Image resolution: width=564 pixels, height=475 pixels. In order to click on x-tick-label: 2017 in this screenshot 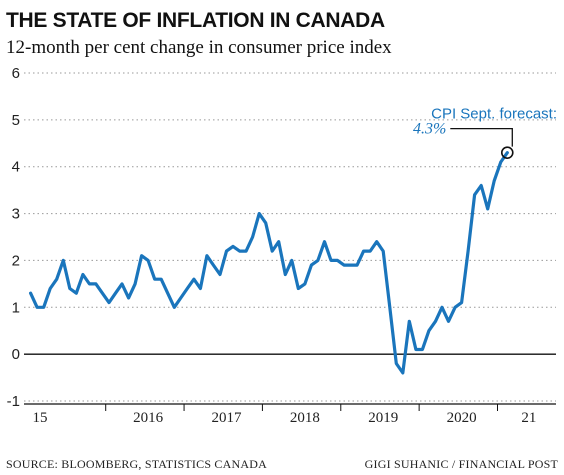, I will do `click(227, 418)`.